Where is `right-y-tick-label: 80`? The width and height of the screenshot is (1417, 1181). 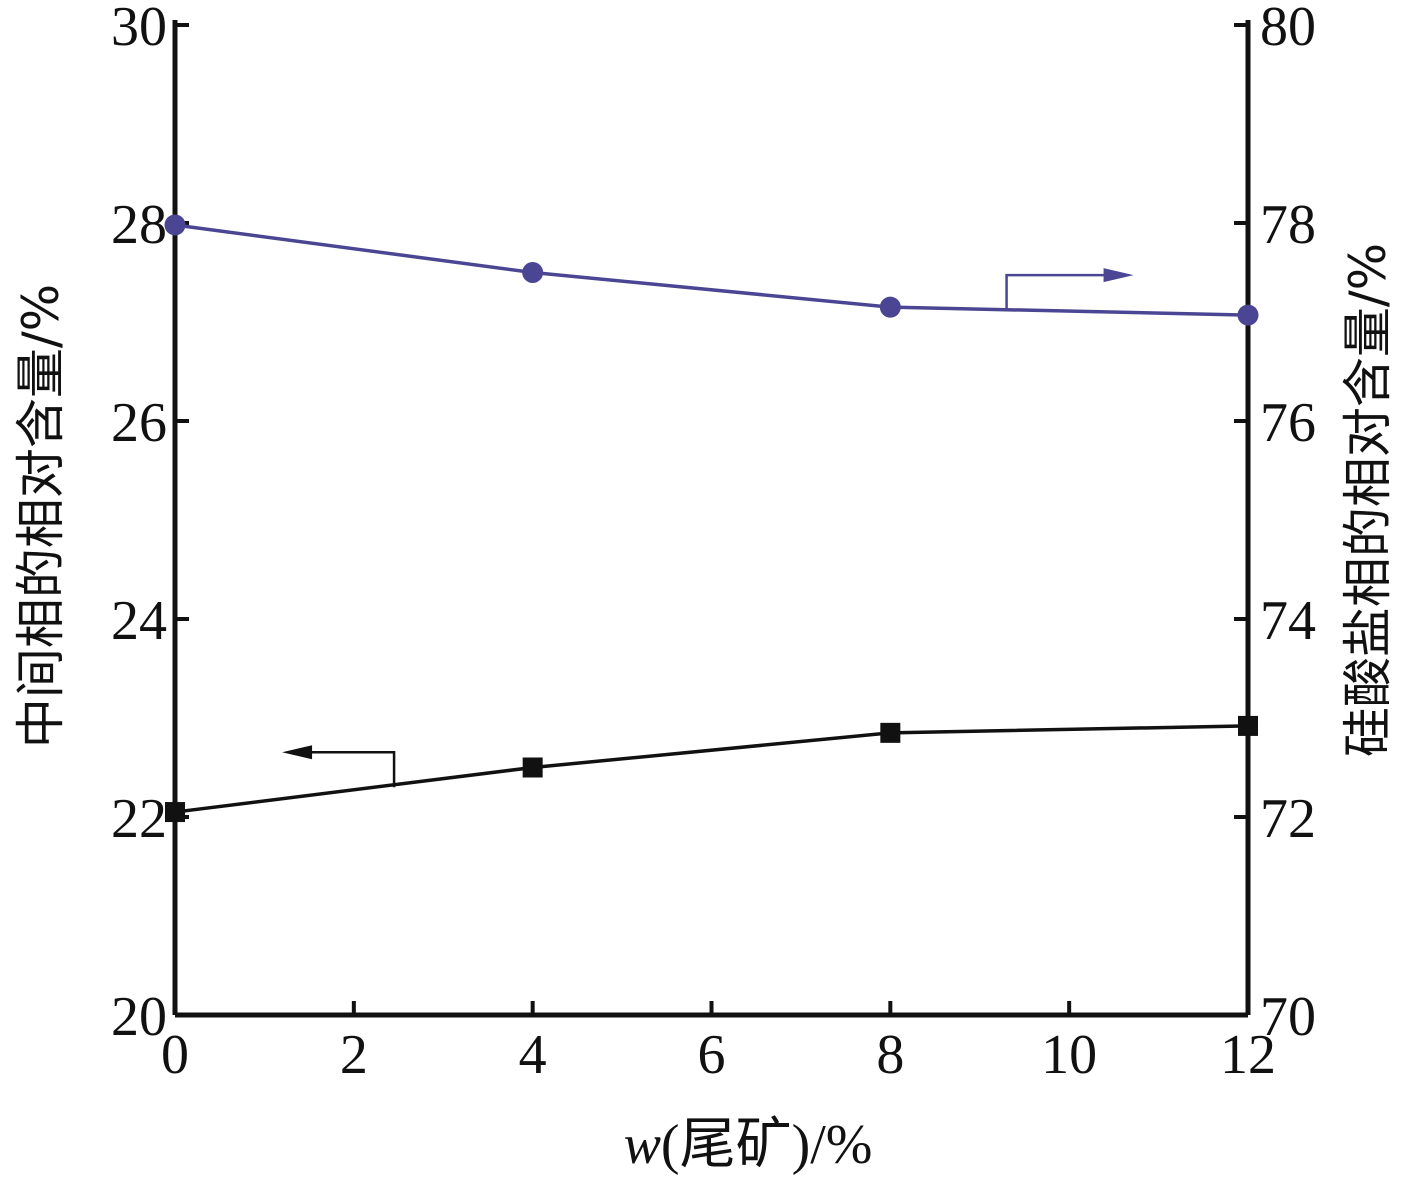
right-y-tick-label: 80 is located at coordinates (1288, 29).